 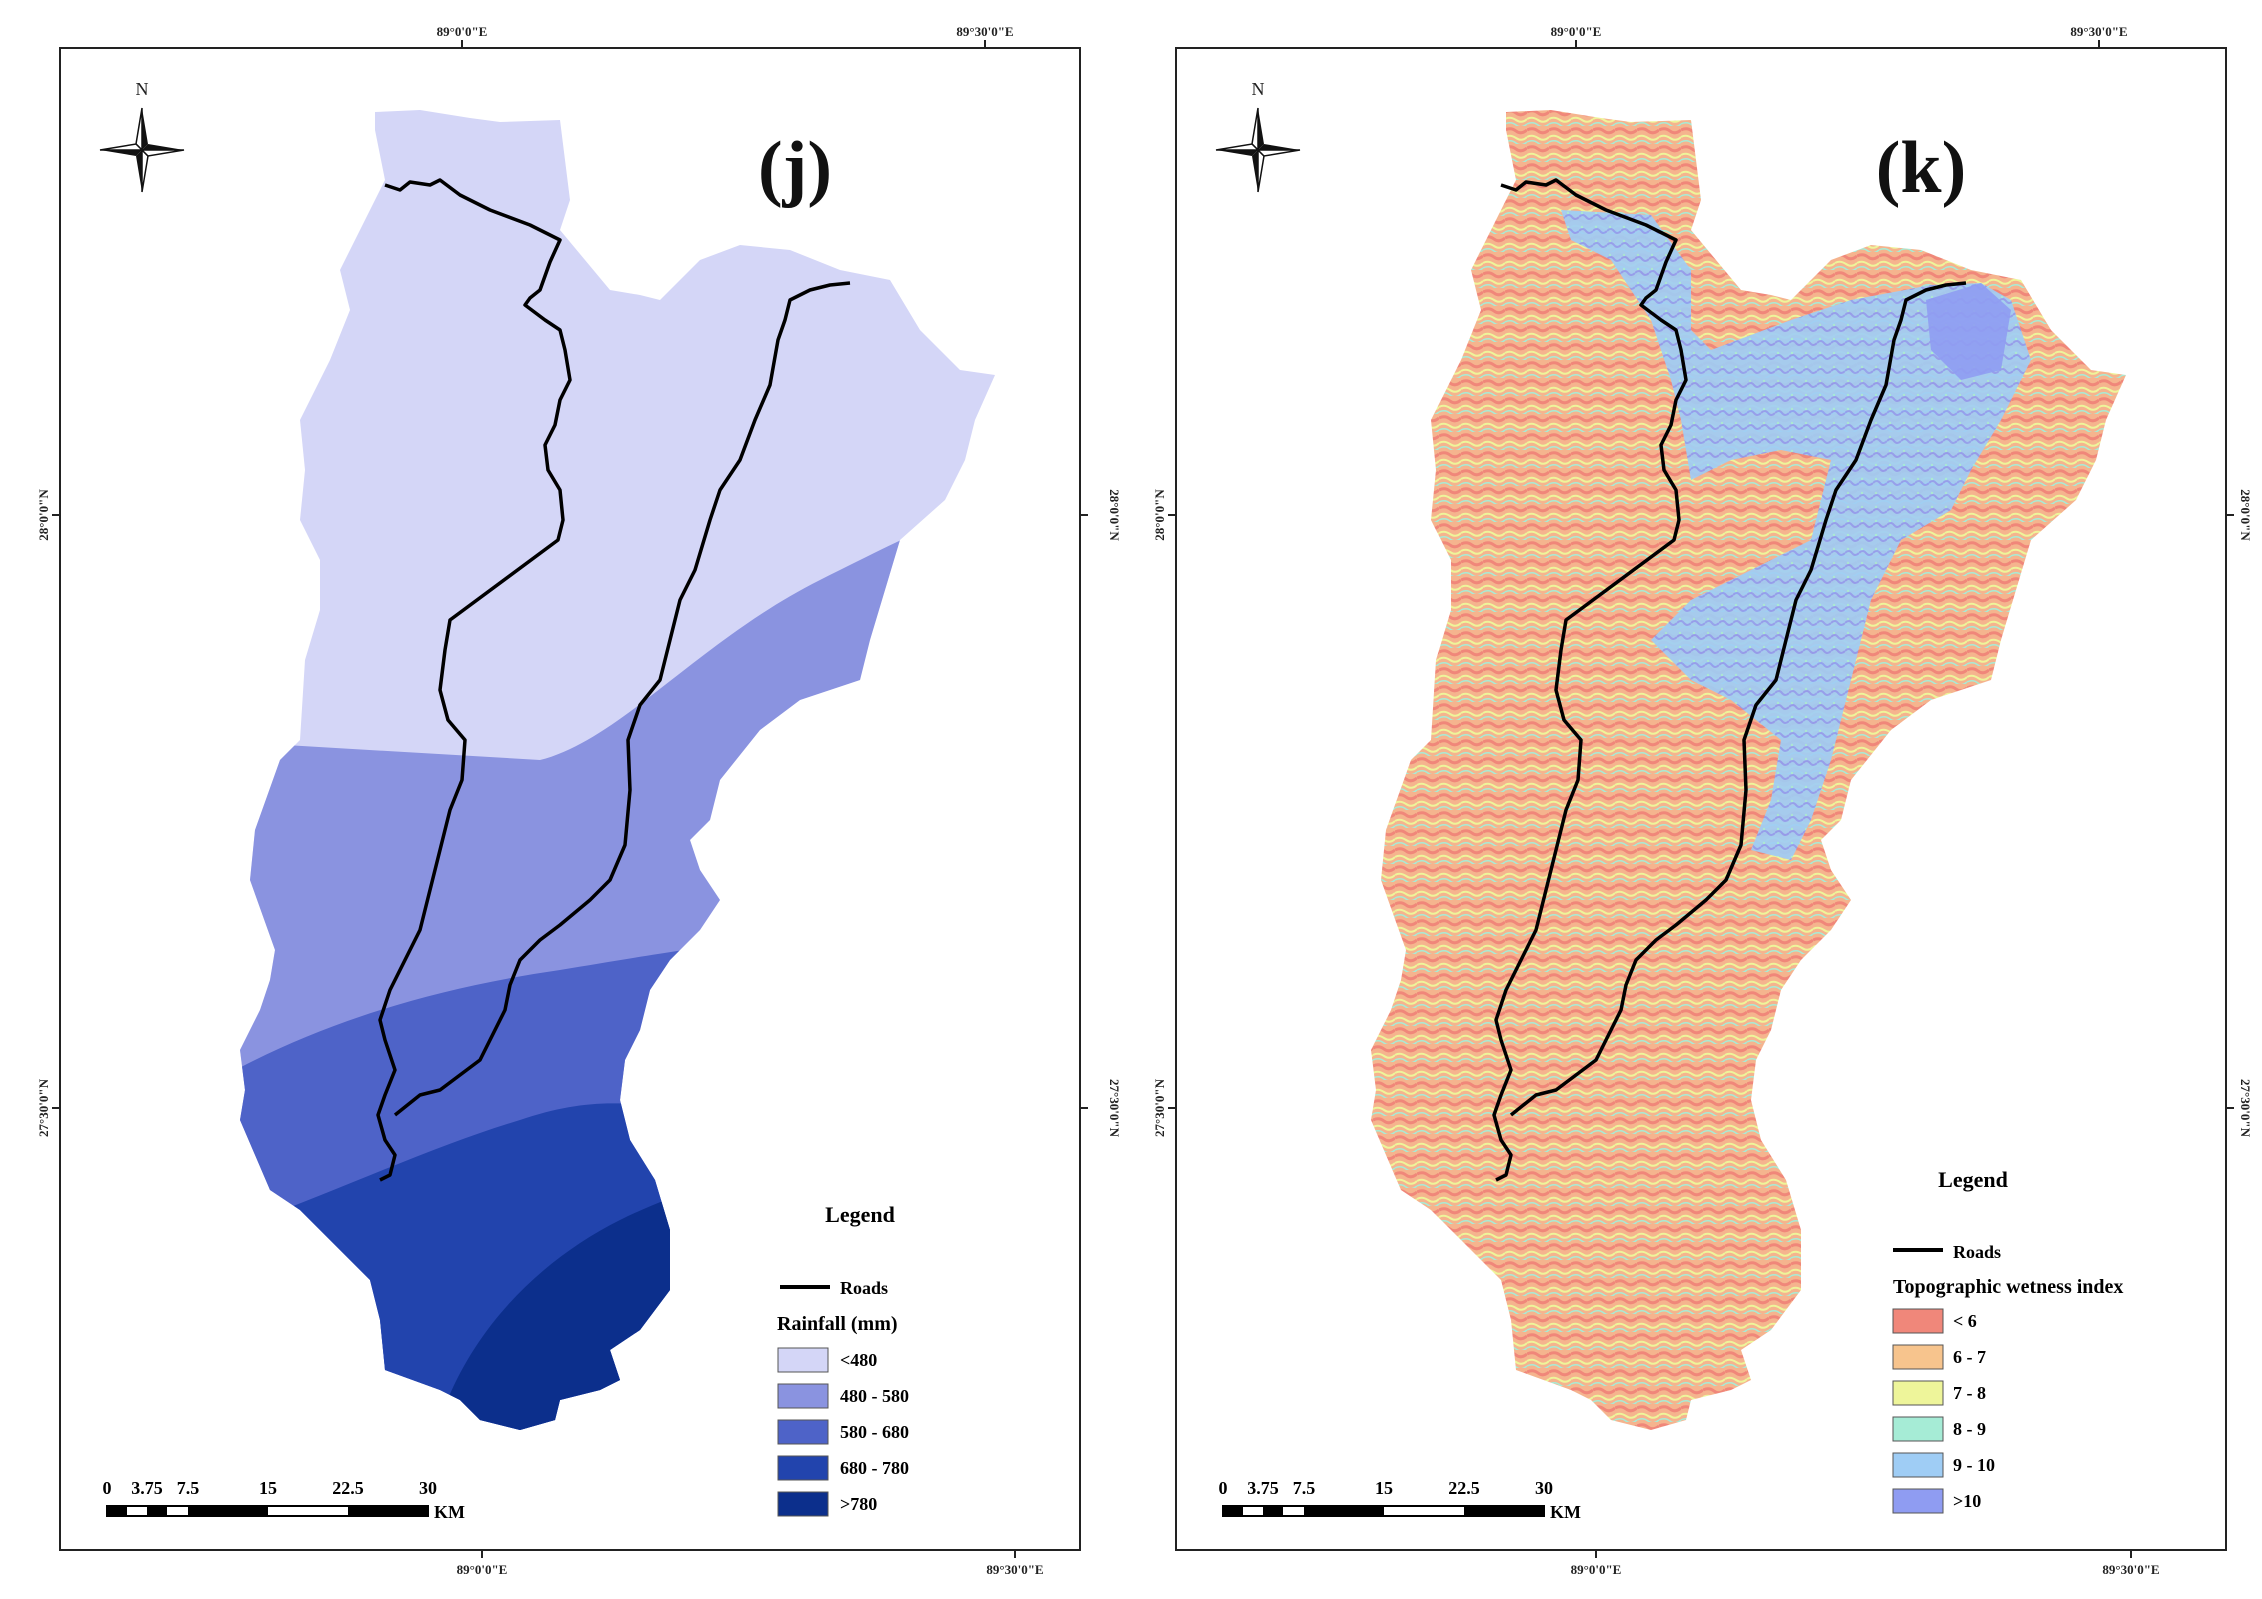 I want to click on twi-wet-valley, so click(x=1796, y=535).